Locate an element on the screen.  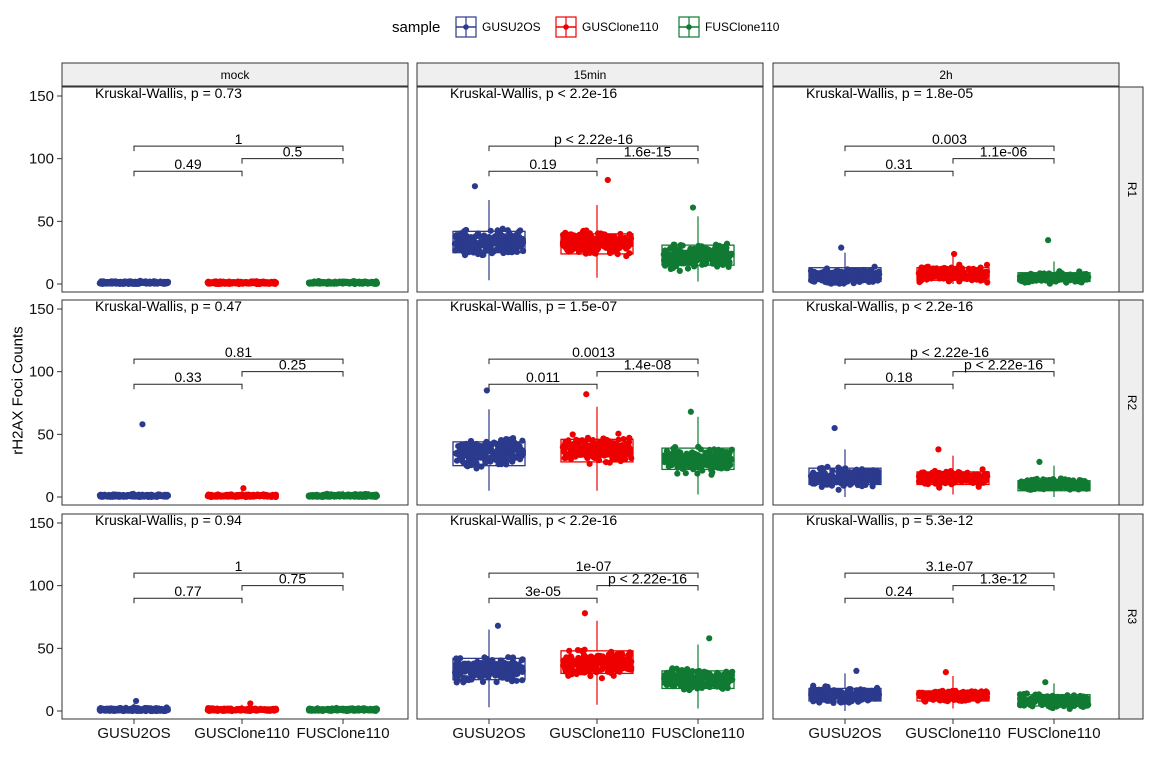
legend-label-gusu2os: GUSU2OS is located at coordinates (511, 27).